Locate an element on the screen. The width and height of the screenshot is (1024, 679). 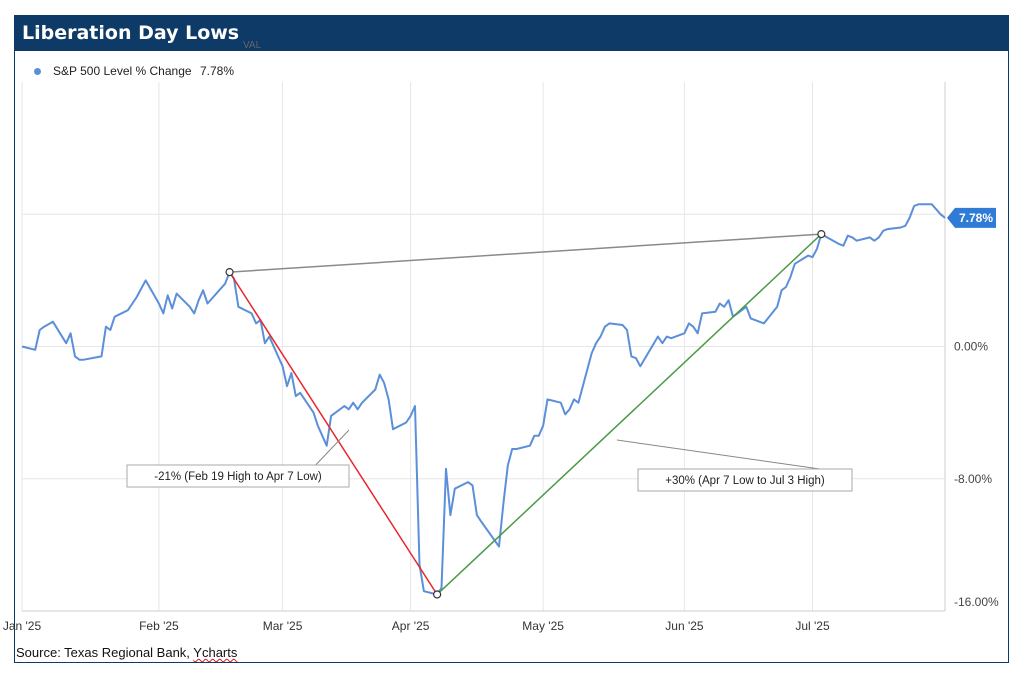
legend-header-fragment: VAL is located at coordinates (252, 45).